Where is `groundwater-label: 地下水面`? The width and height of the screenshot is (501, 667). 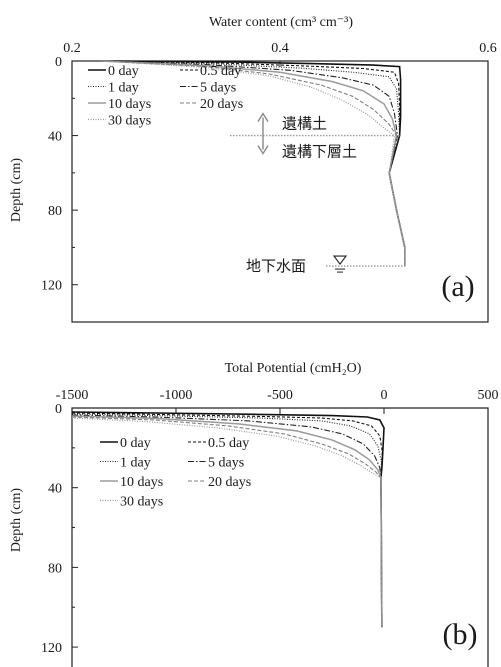
groundwater-label: 地下水面 is located at coordinates (276, 266).